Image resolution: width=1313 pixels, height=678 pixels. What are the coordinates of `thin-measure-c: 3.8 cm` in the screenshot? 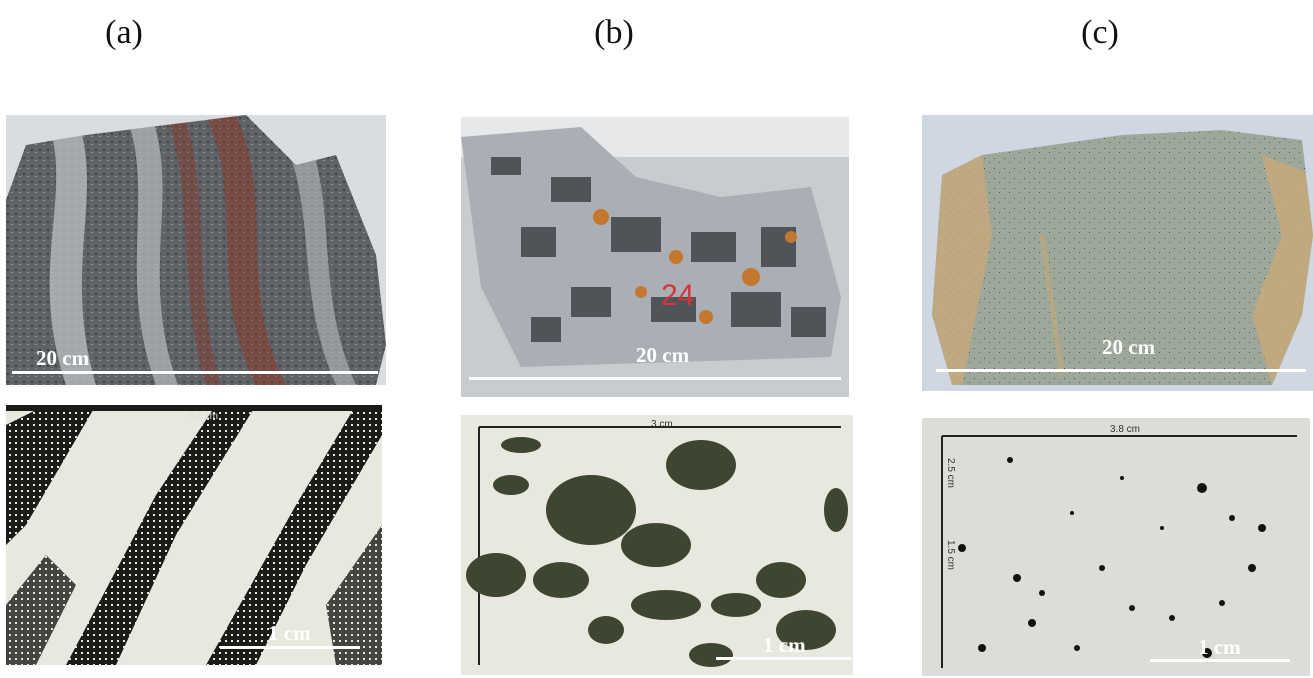 It's located at (1125, 429).